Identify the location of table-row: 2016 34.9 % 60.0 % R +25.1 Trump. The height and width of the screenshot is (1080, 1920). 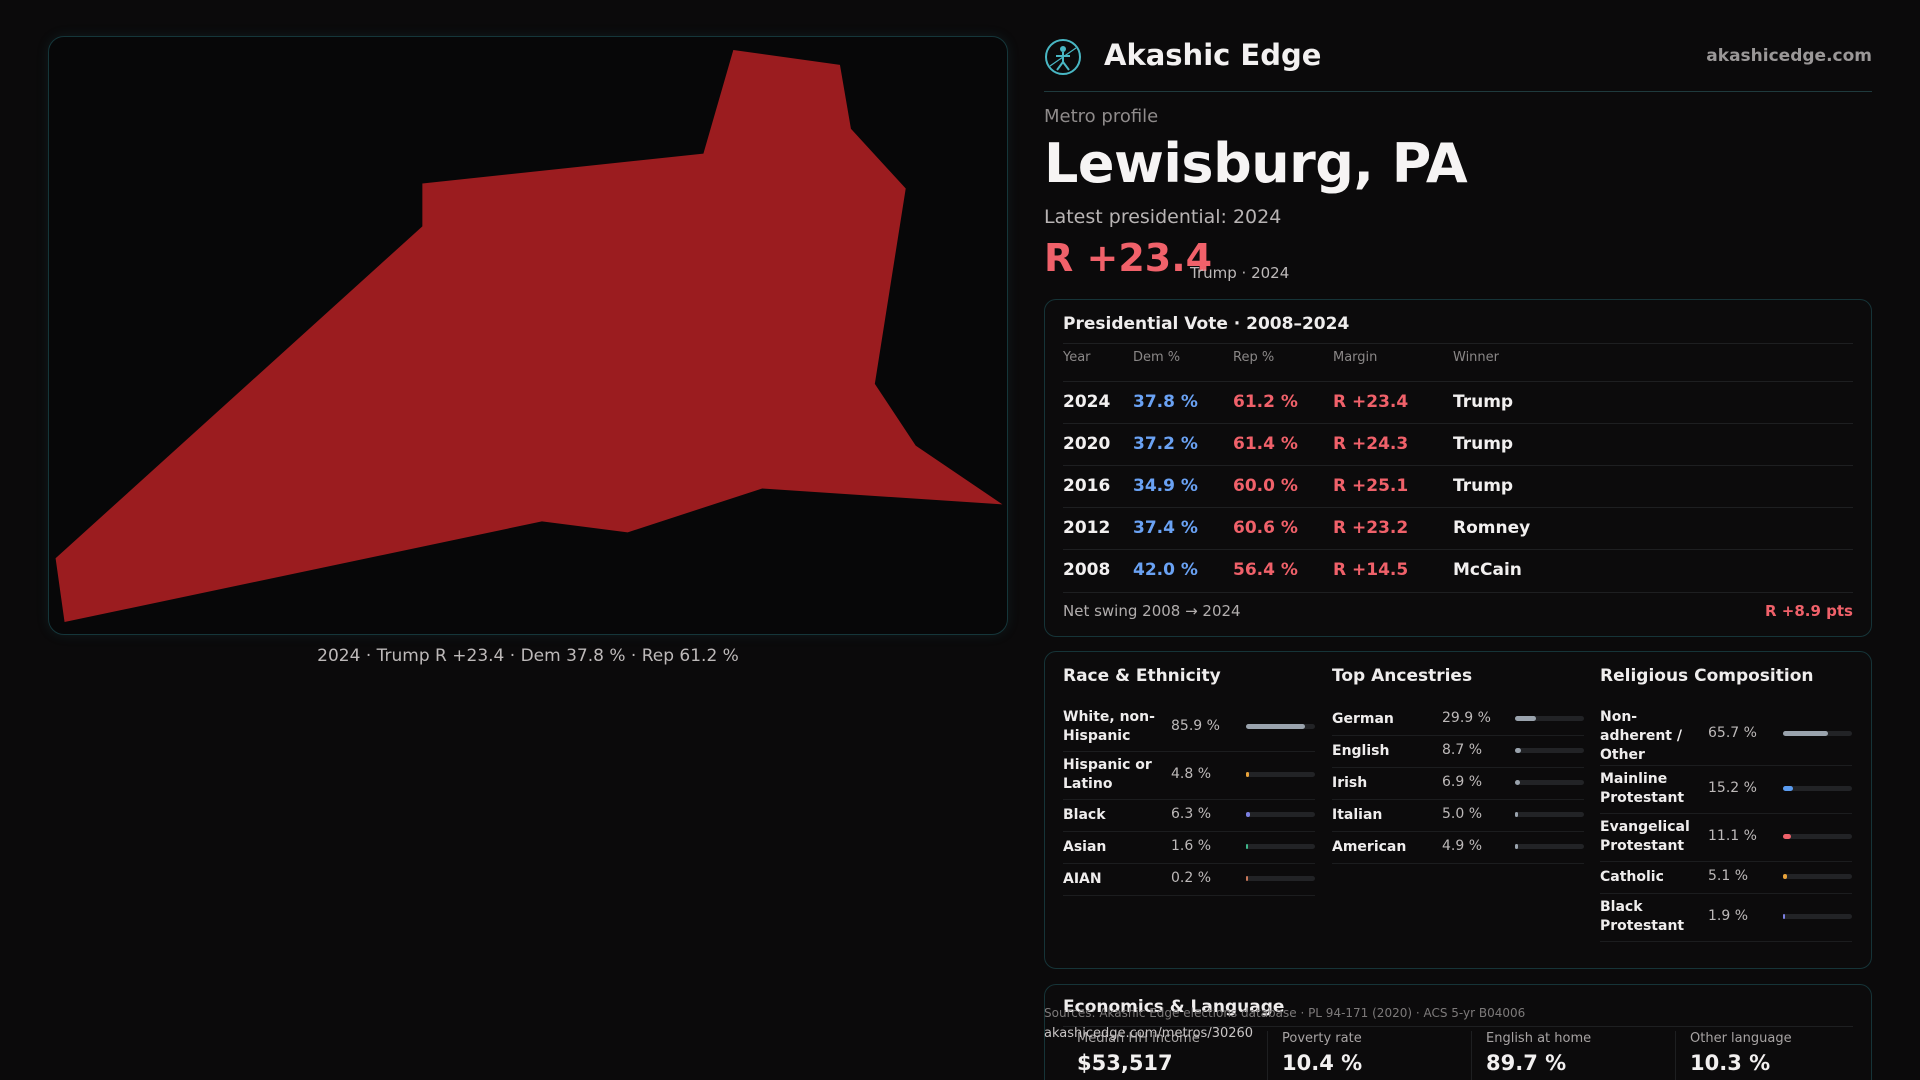
(1458, 487).